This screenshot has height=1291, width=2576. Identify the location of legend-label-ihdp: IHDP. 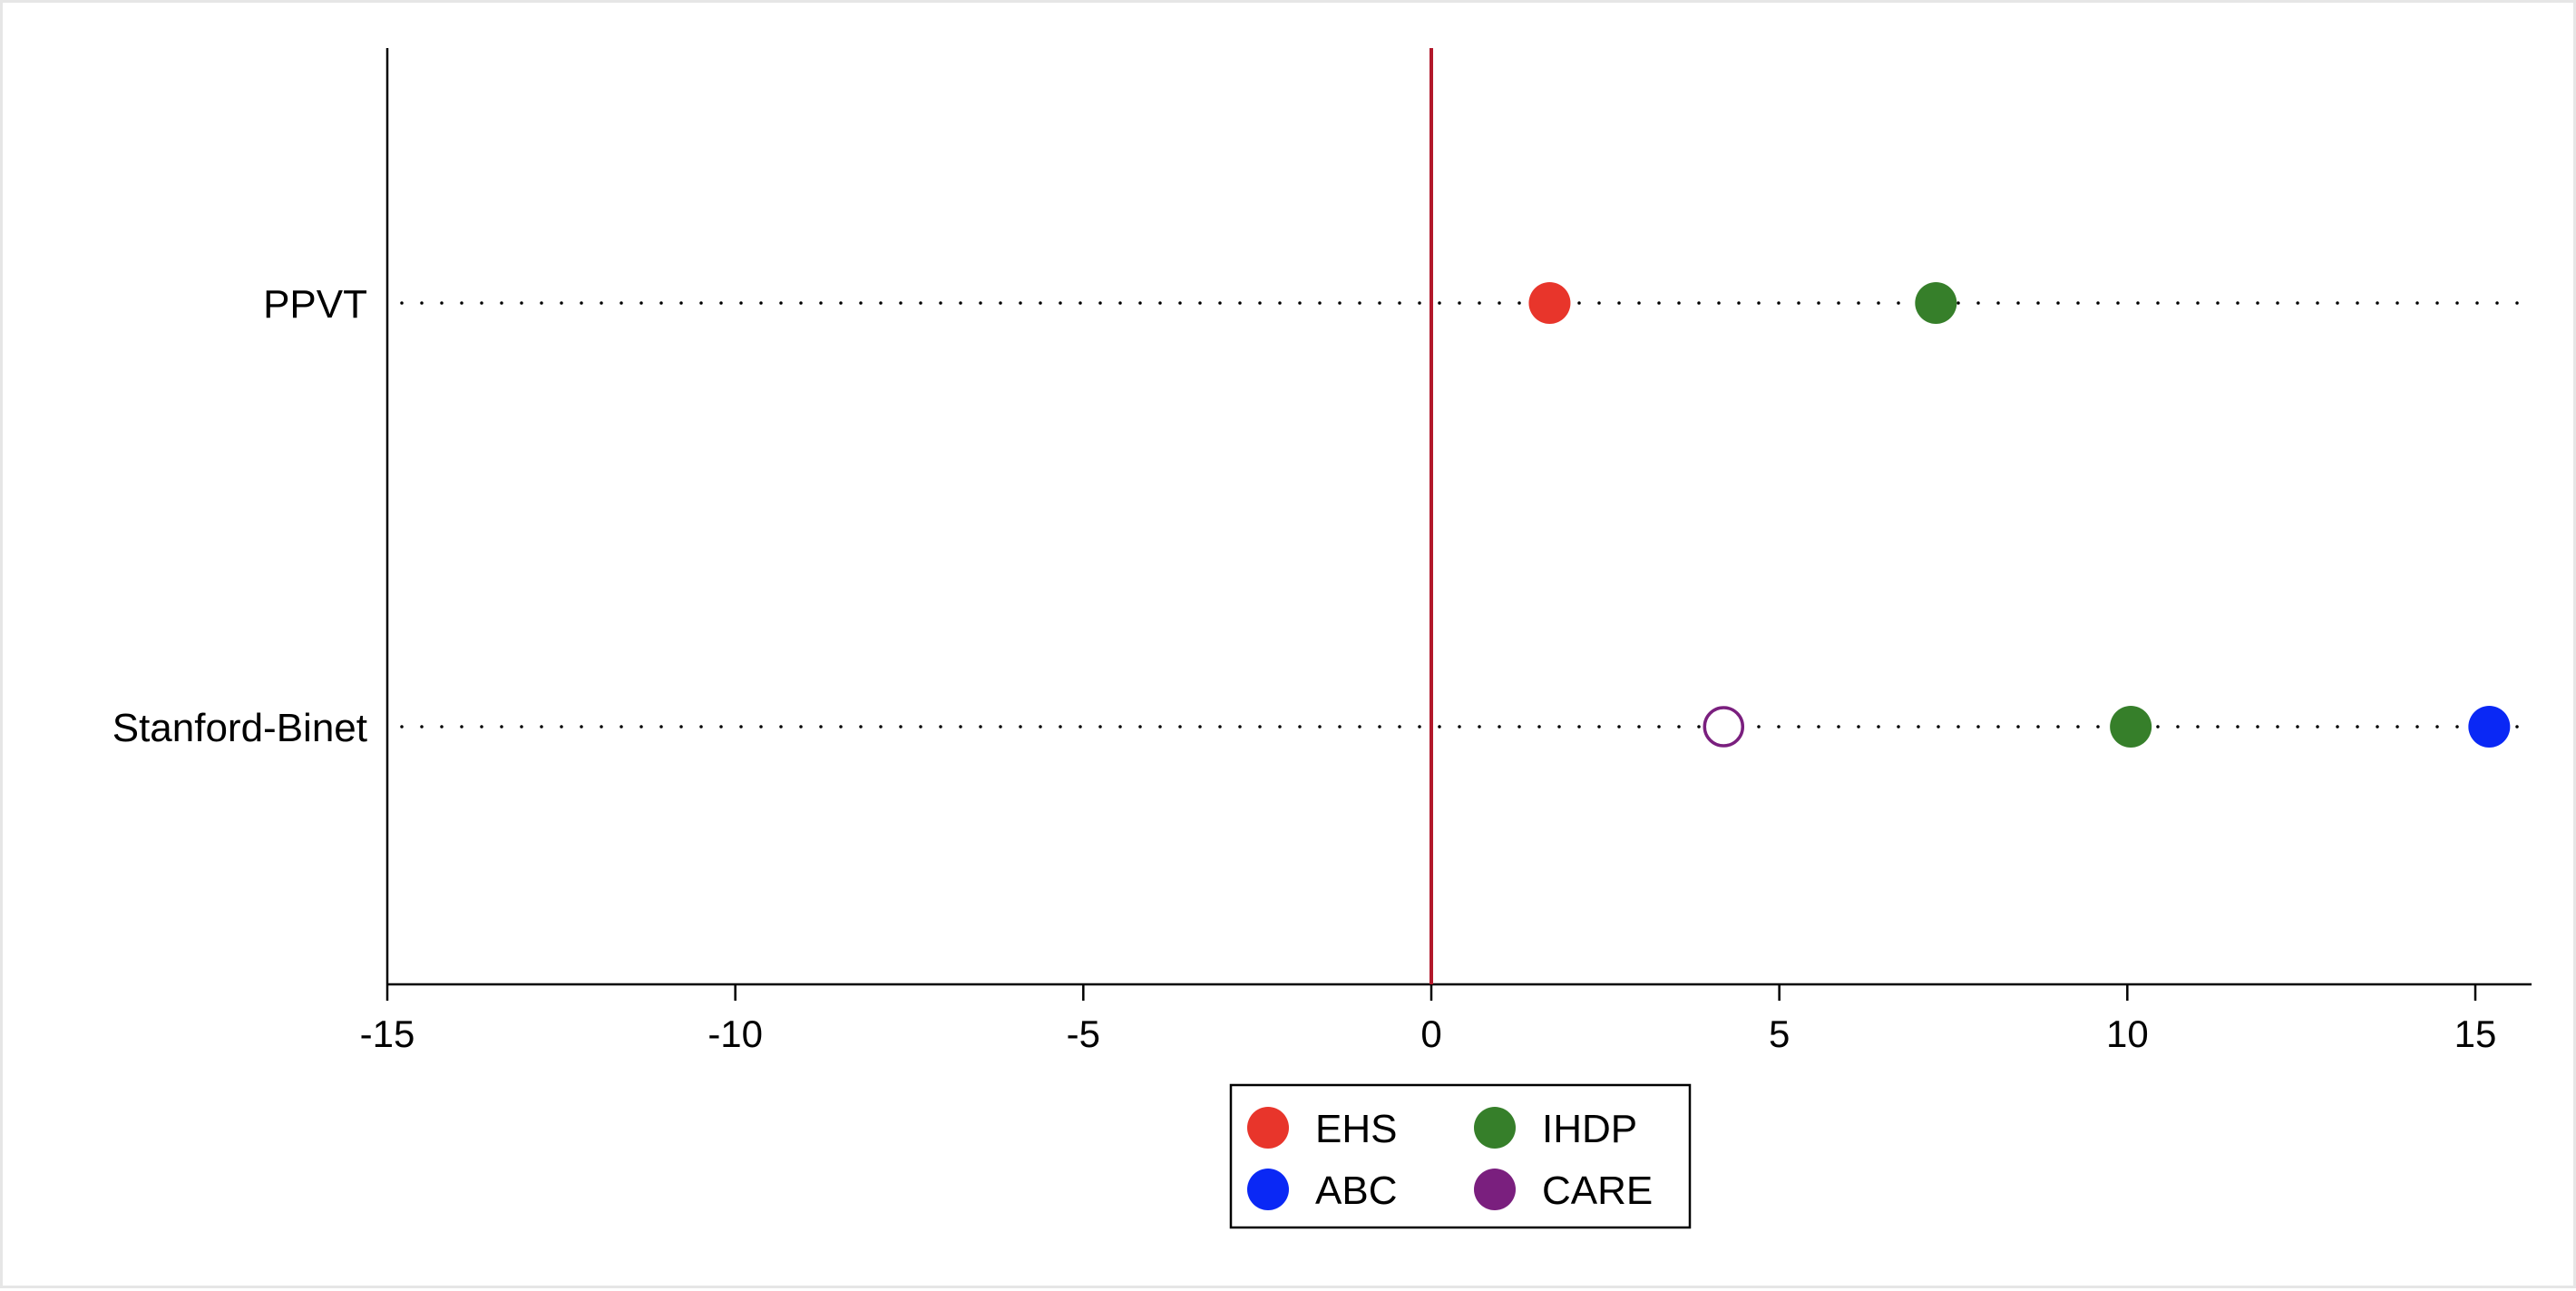
(1589, 1129).